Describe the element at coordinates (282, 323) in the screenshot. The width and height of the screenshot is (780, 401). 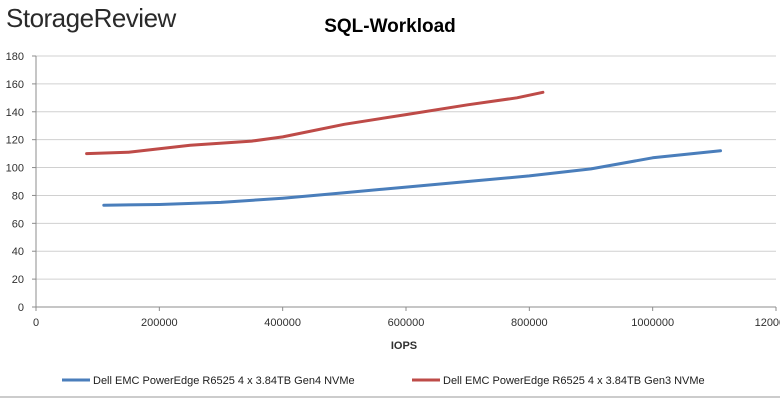
I see `x-tick-label: 400000` at that location.